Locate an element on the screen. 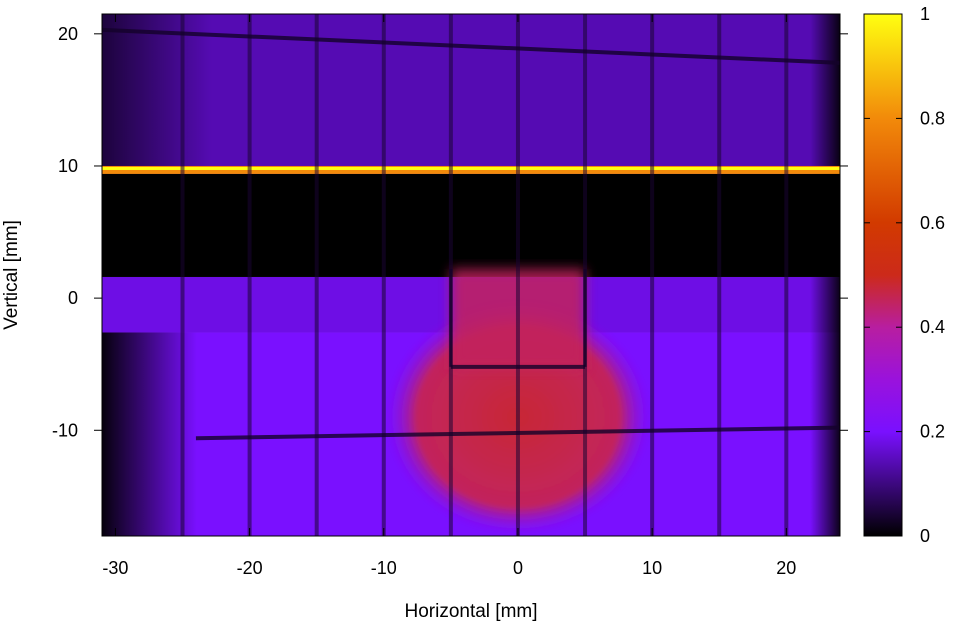 This screenshot has height=625, width=953. y-tick-label: -10 is located at coordinates (65, 430).